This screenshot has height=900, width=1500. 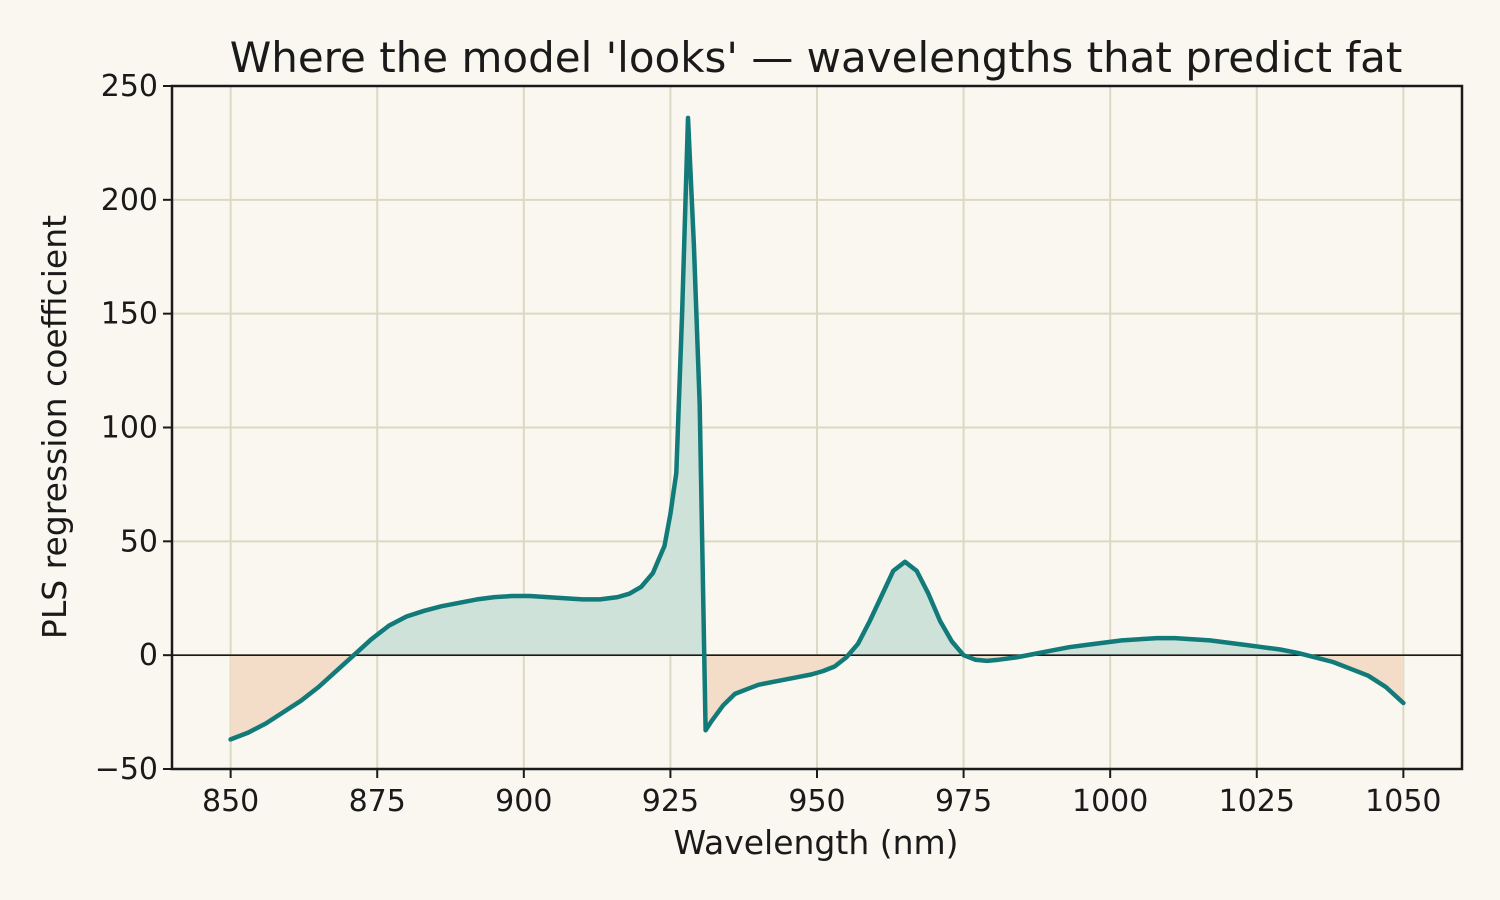 I want to click on x-tick-label: 875, so click(x=377, y=801).